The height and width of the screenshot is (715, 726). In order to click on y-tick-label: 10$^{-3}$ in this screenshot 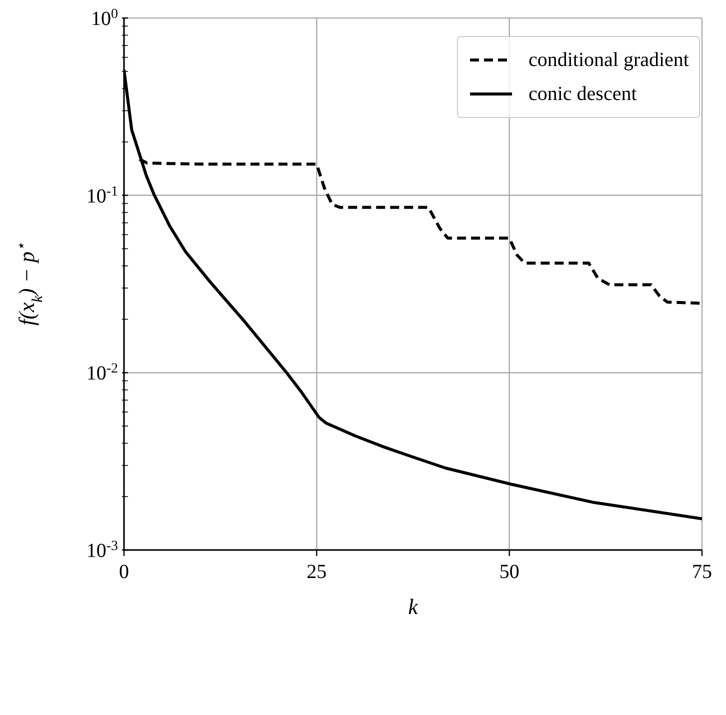, I will do `click(102, 550)`.